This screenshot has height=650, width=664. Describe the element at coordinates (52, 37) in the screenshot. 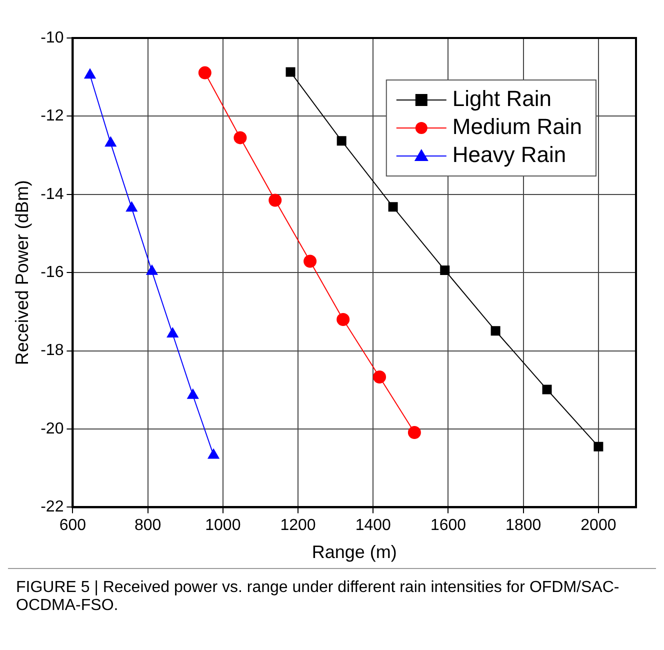

I see `y-tick-label: -10` at that location.